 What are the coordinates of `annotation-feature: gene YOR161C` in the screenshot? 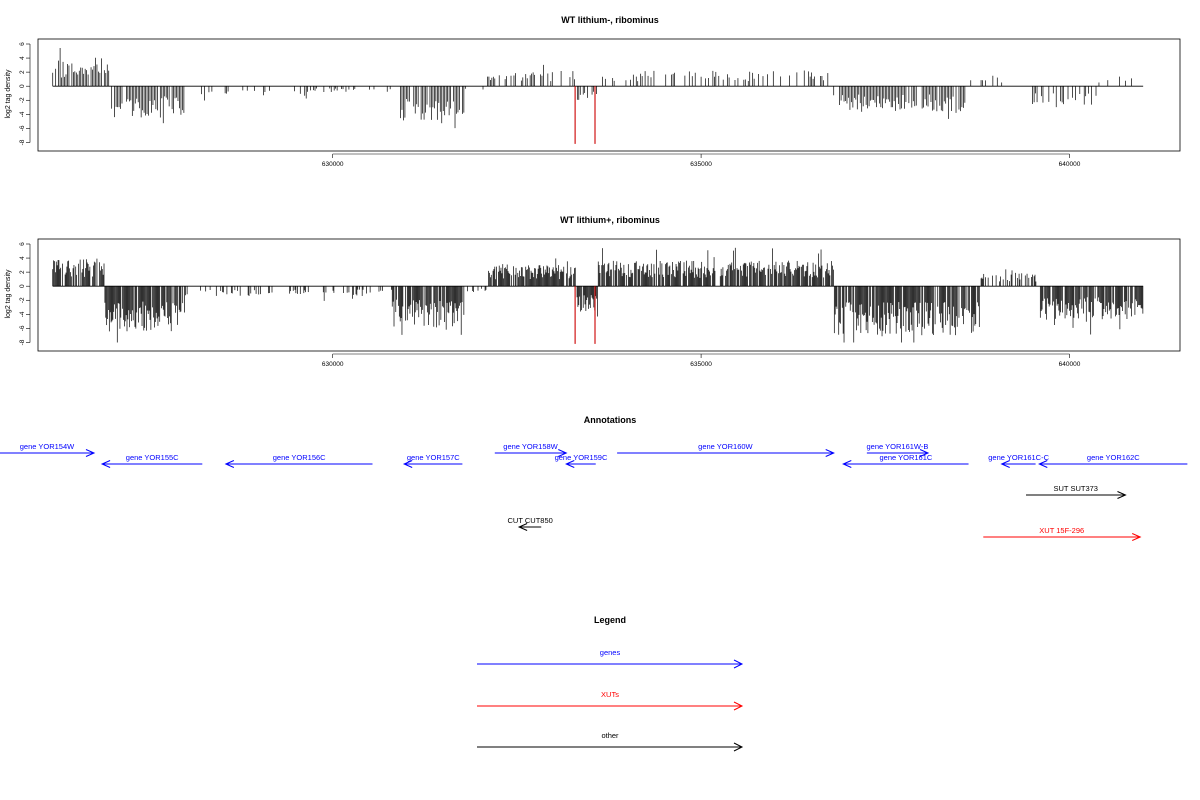 It's located at (905, 460).